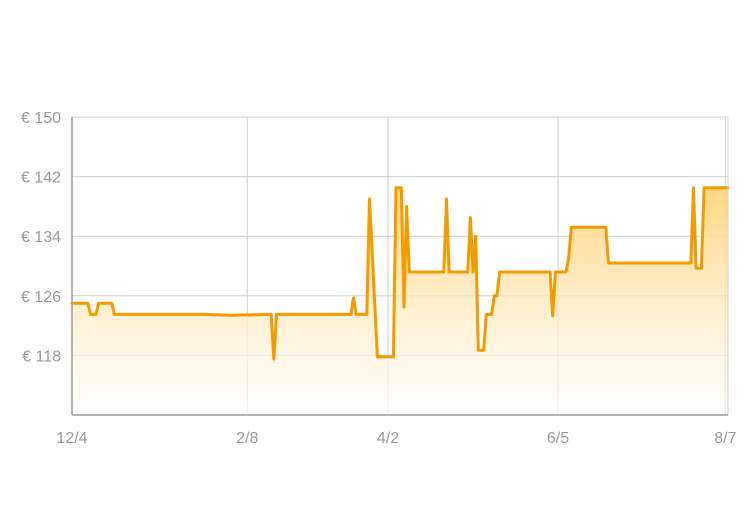 The height and width of the screenshot is (509, 750). Describe the element at coordinates (725, 438) in the screenshot. I see `x-tick-label: 8/7` at that location.